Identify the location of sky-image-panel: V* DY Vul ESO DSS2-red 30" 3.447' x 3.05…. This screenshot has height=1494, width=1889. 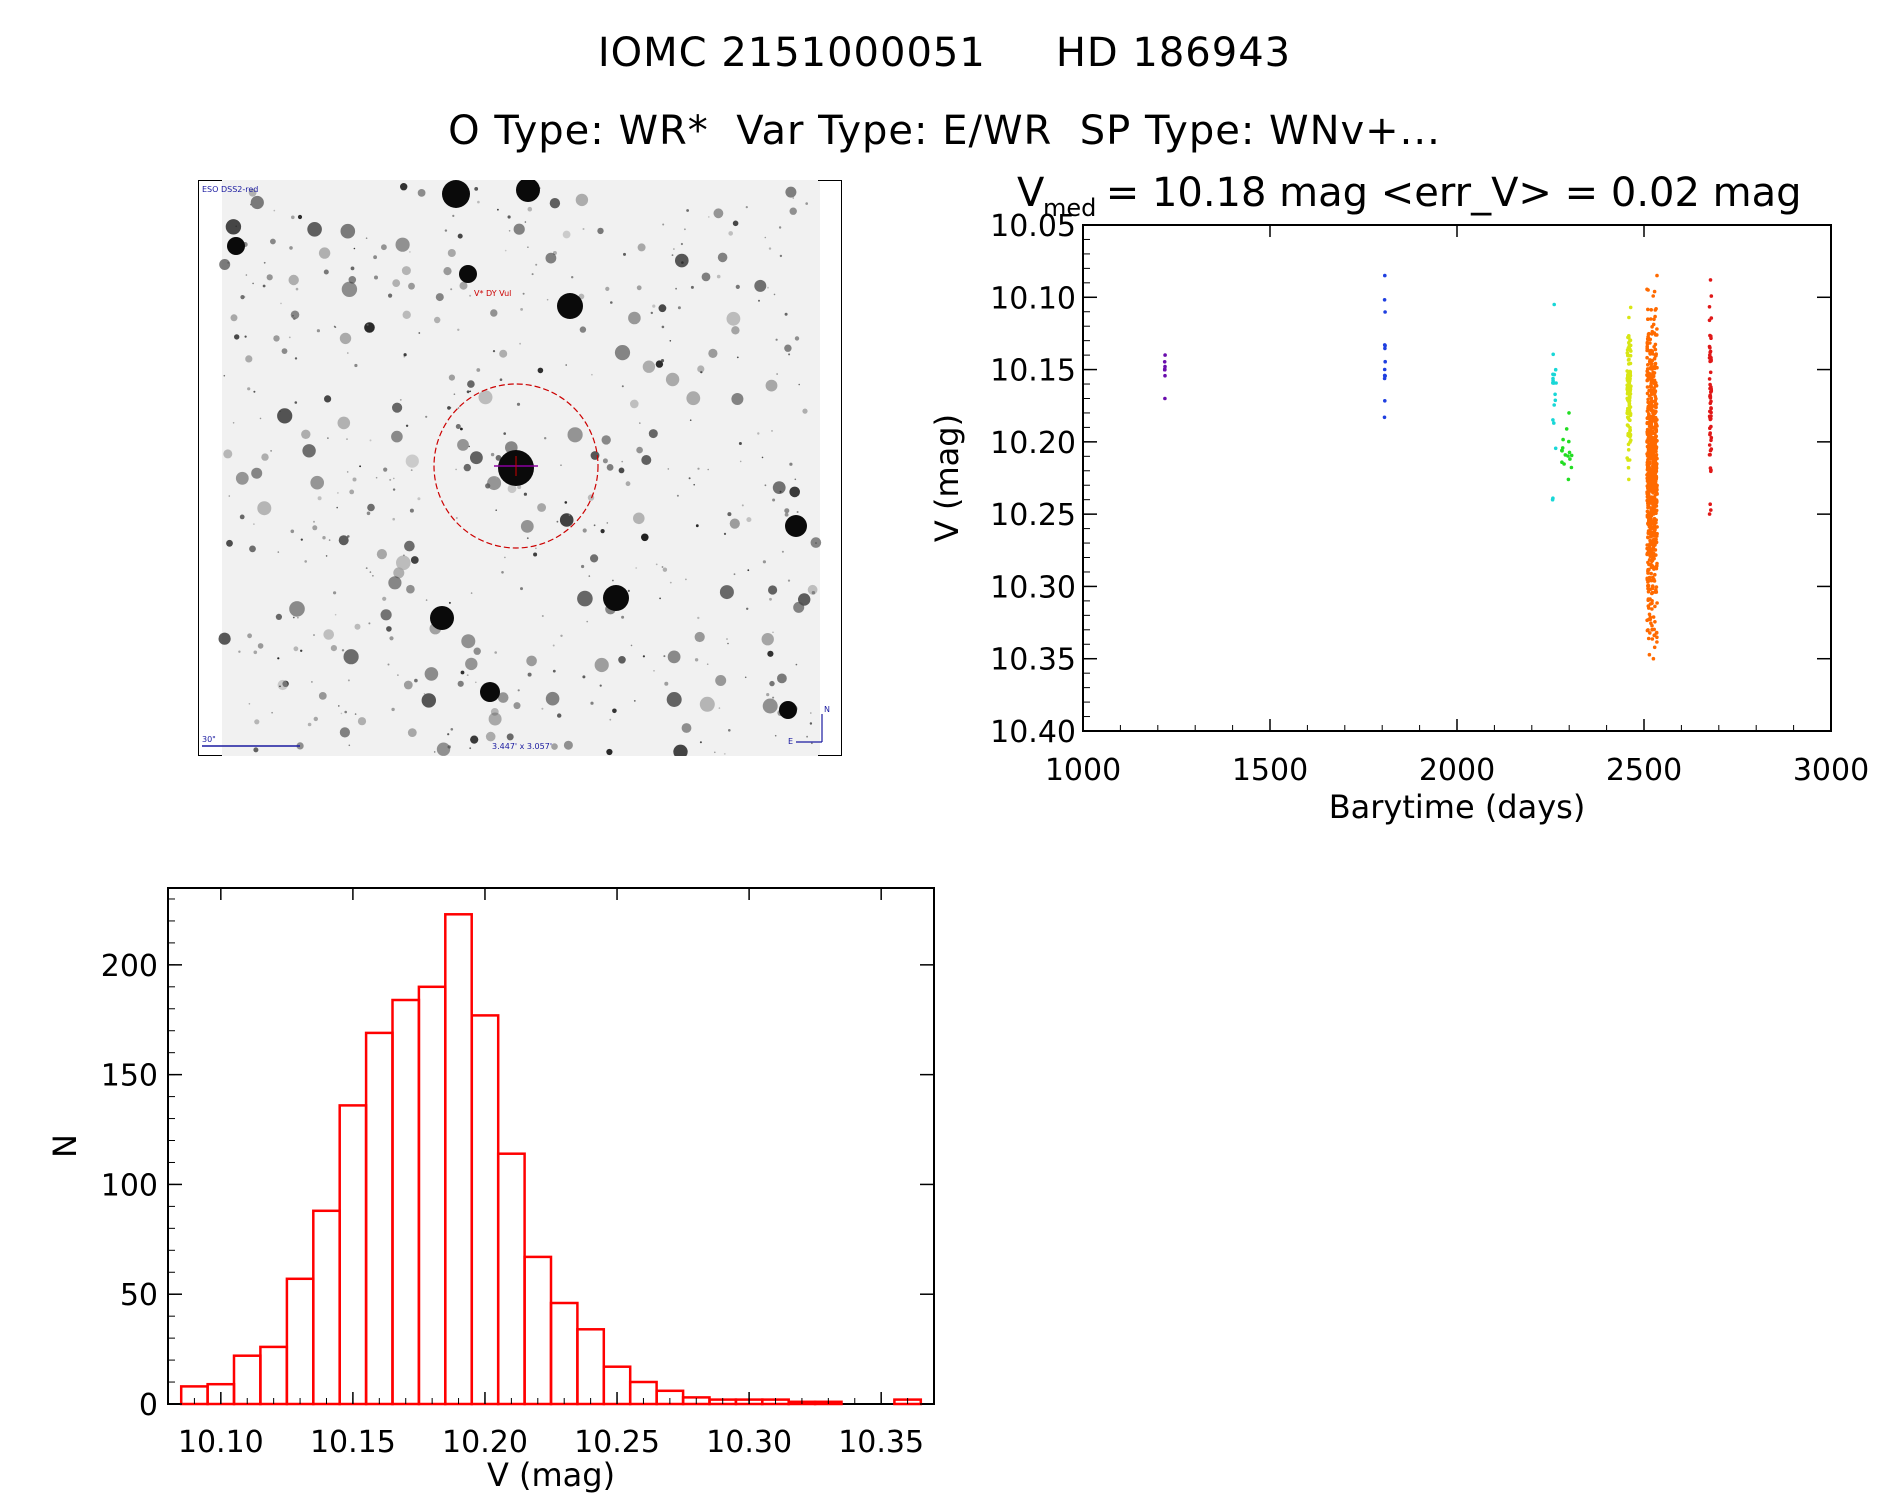
(520, 468).